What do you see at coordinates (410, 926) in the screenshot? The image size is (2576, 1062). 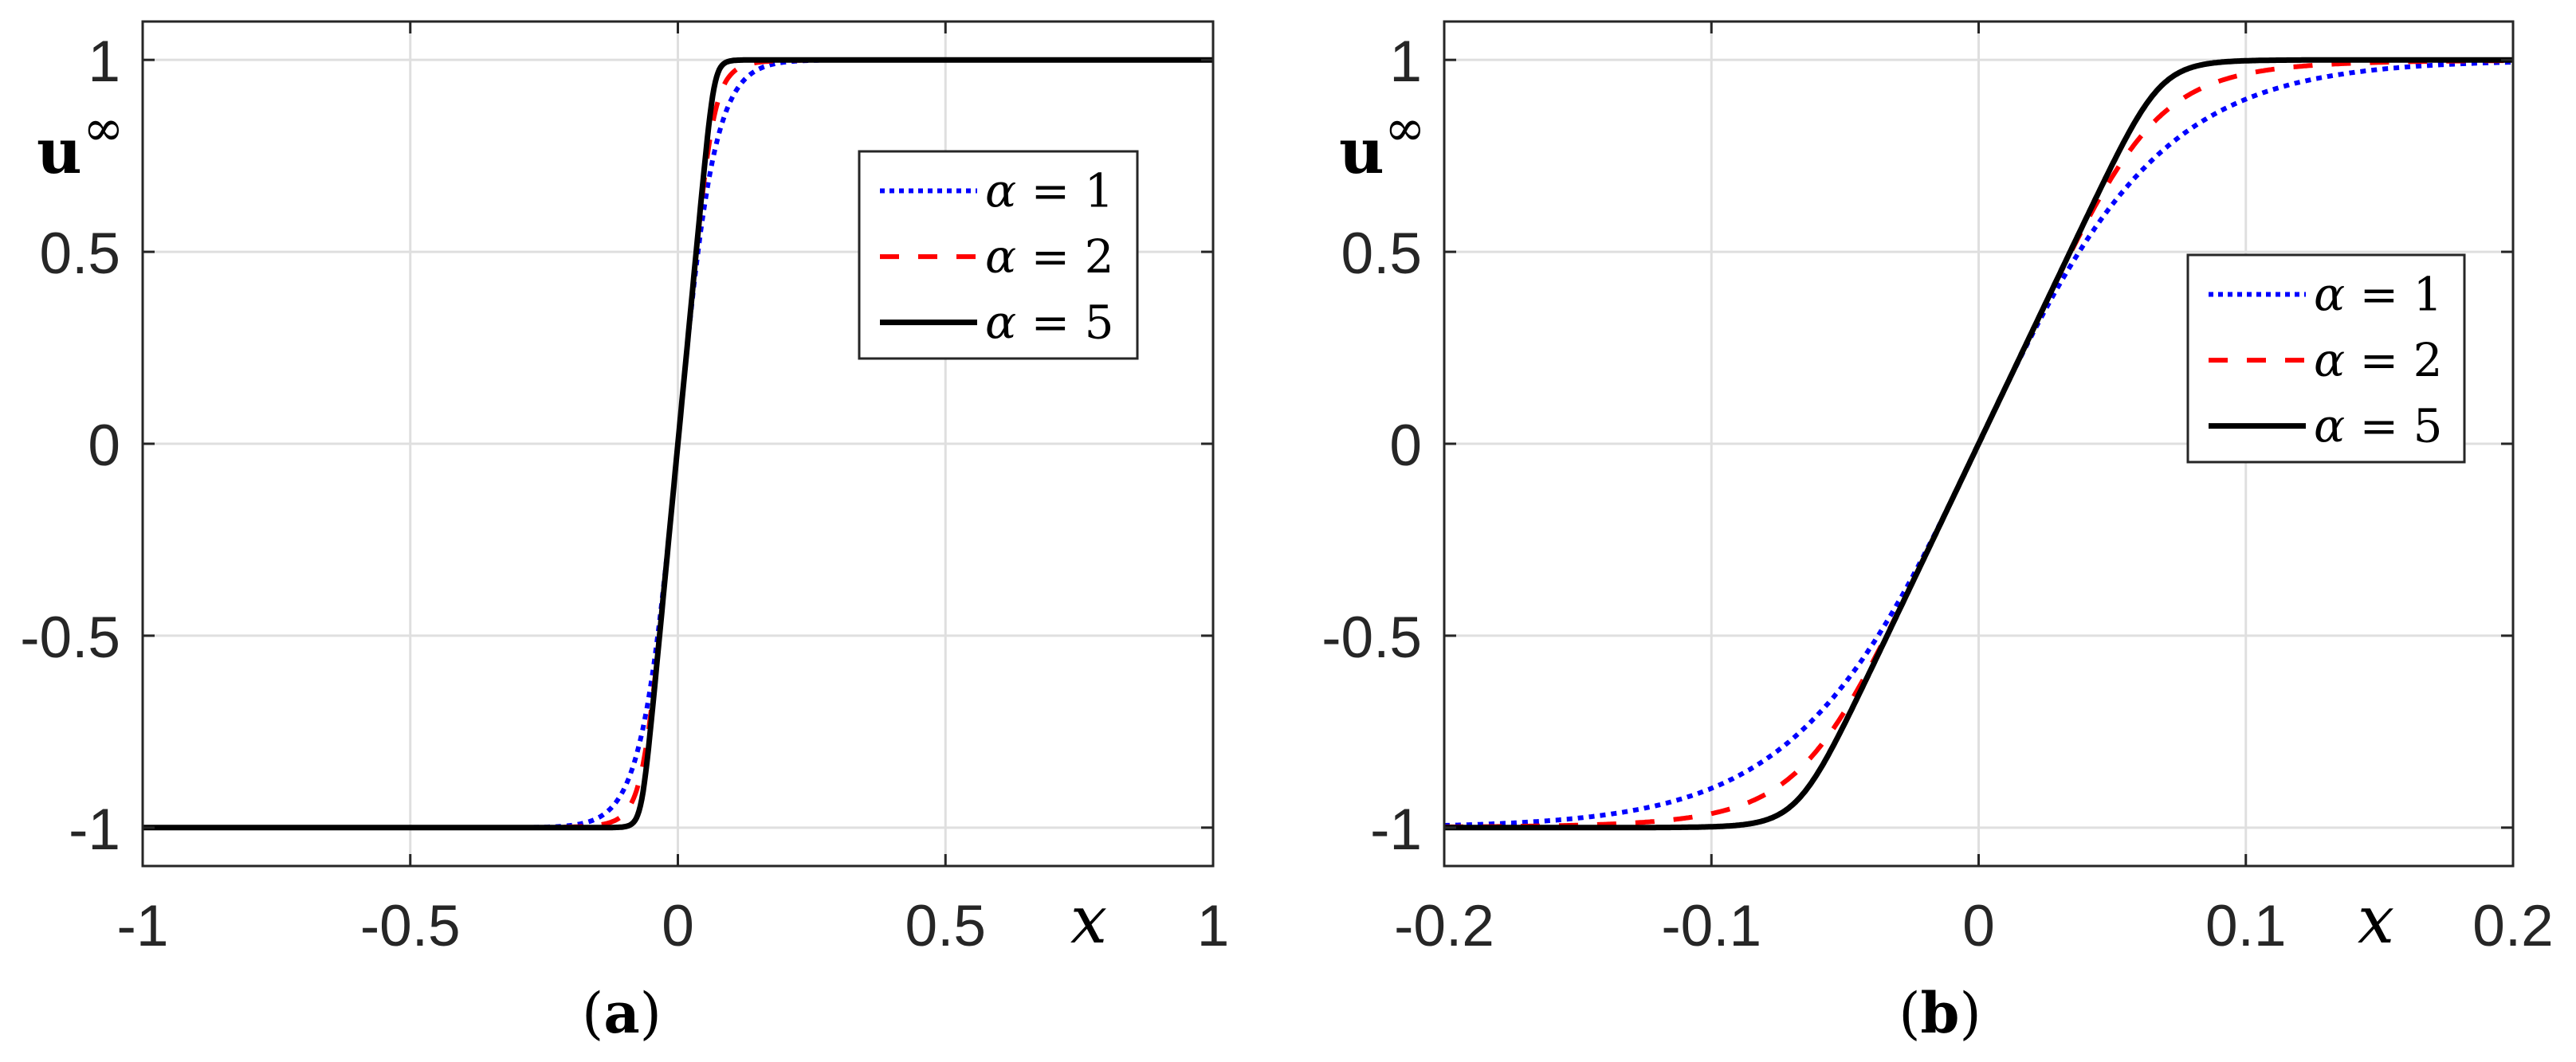 I see `x-tick-label: -0.5` at bounding box center [410, 926].